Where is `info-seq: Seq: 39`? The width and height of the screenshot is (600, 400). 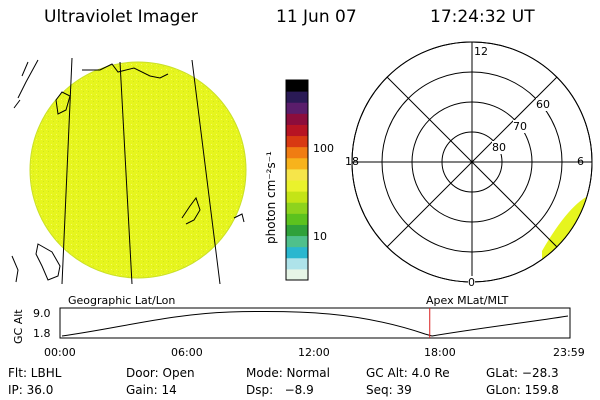 info-seq: Seq: 39 is located at coordinates (389, 390).